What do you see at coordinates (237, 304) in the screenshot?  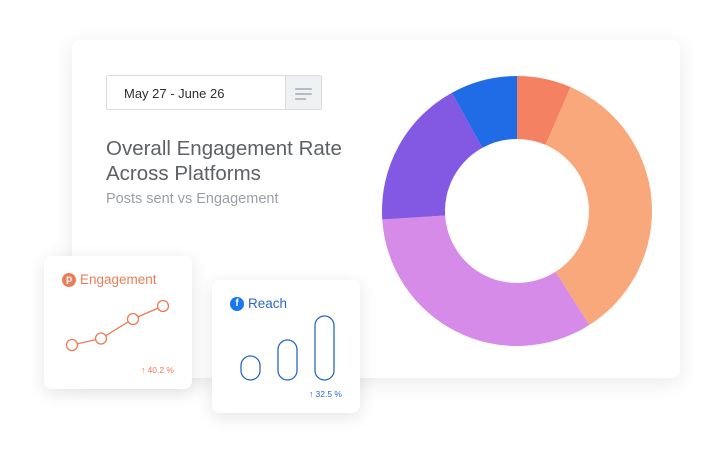 I see `facebook-icon: f` at bounding box center [237, 304].